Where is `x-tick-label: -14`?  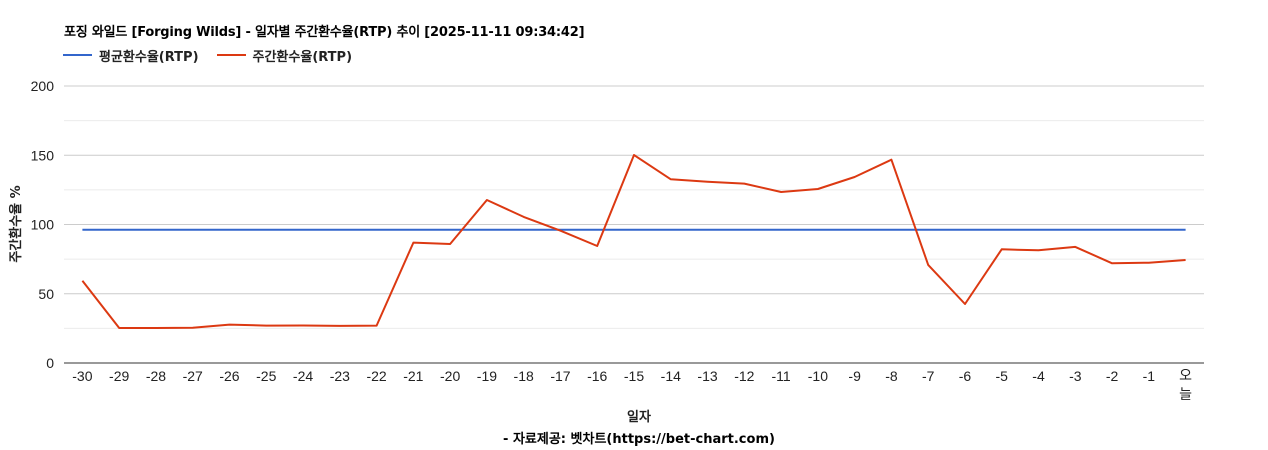 x-tick-label: -14 is located at coordinates (671, 376).